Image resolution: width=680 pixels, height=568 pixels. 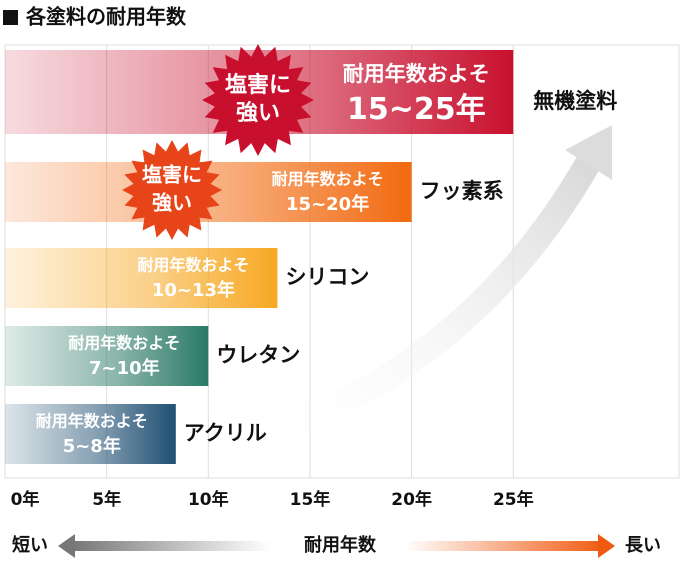 What do you see at coordinates (92, 446) in the screenshot?
I see `bar-range: 5~8年` at bounding box center [92, 446].